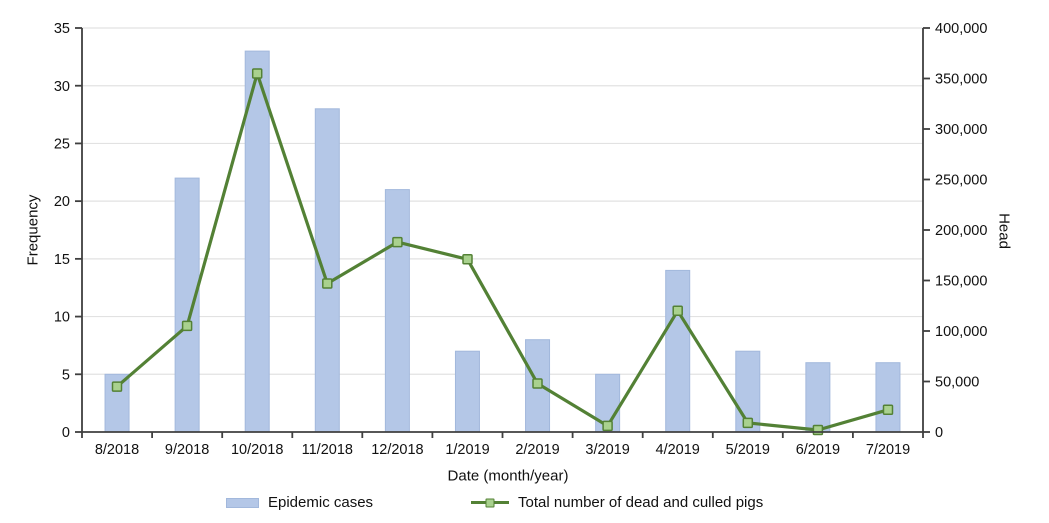  I want to click on right-axis-tick-label: 100,000, so click(961, 332).